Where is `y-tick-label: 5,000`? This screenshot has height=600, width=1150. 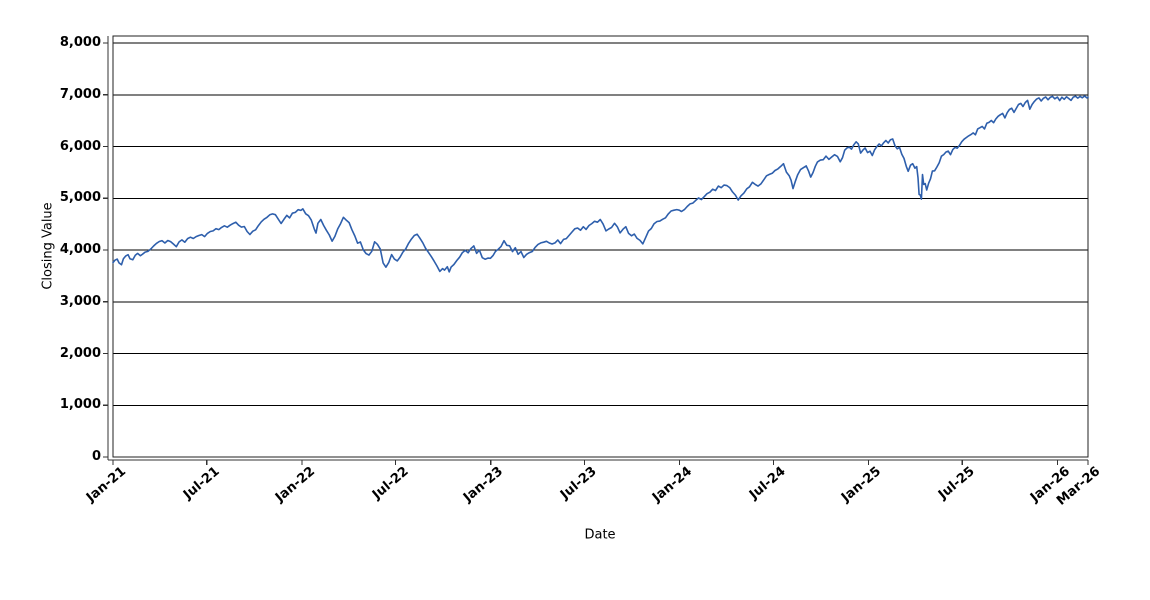 y-tick-label: 5,000 is located at coordinates (80, 198).